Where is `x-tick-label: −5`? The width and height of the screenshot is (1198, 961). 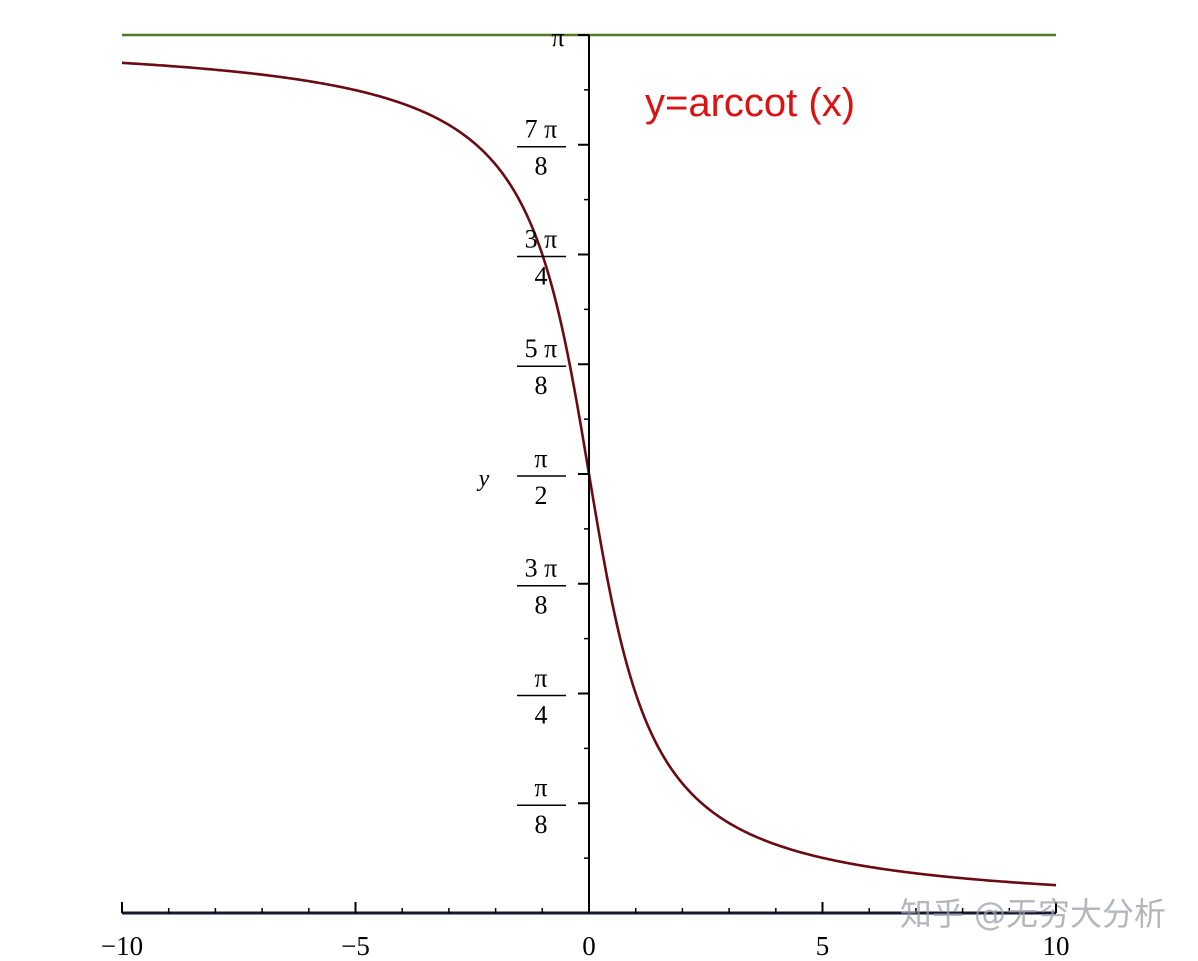
x-tick-label: −5 is located at coordinates (355, 946).